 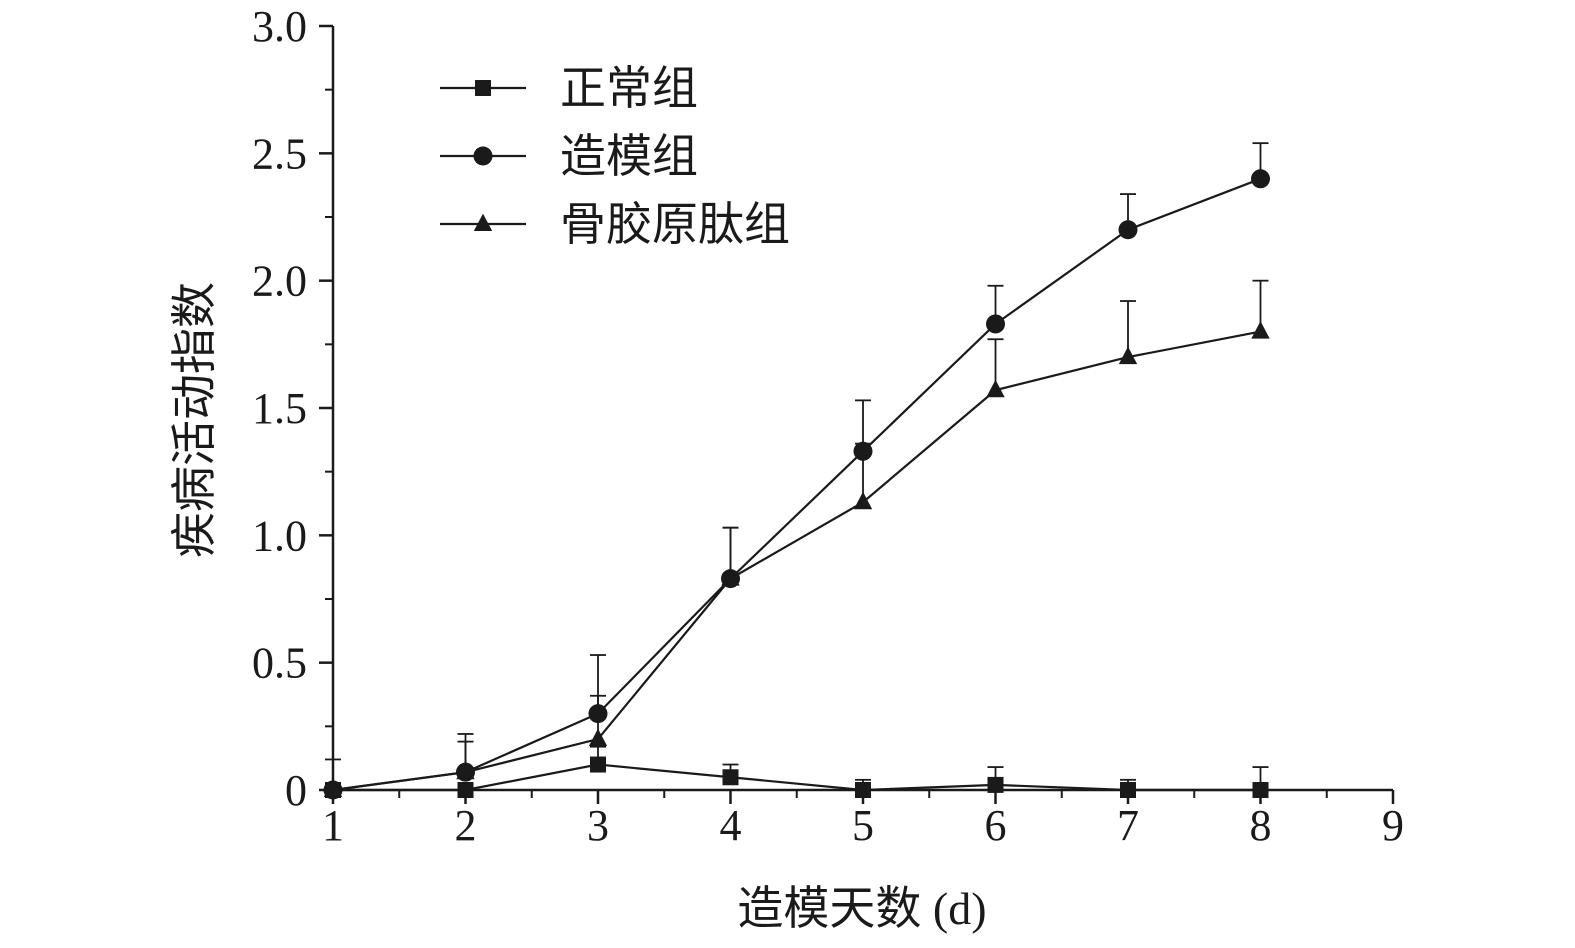 What do you see at coordinates (279, 281) in the screenshot?
I see `y-tick-label: 2.0` at bounding box center [279, 281].